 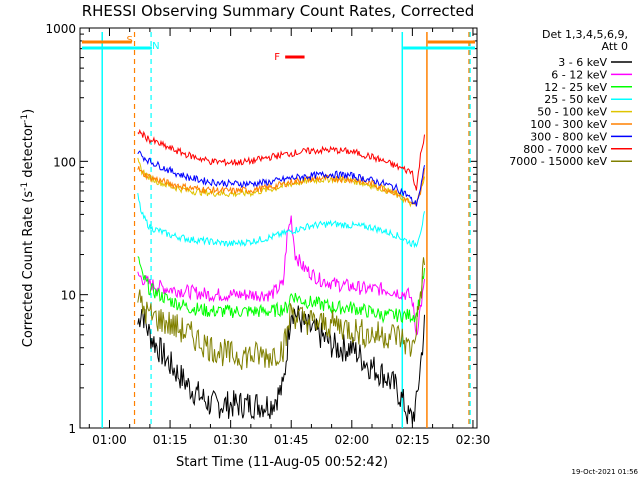 What do you see at coordinates (473, 440) in the screenshot?
I see `x-tick-label: 02:30` at bounding box center [473, 440].